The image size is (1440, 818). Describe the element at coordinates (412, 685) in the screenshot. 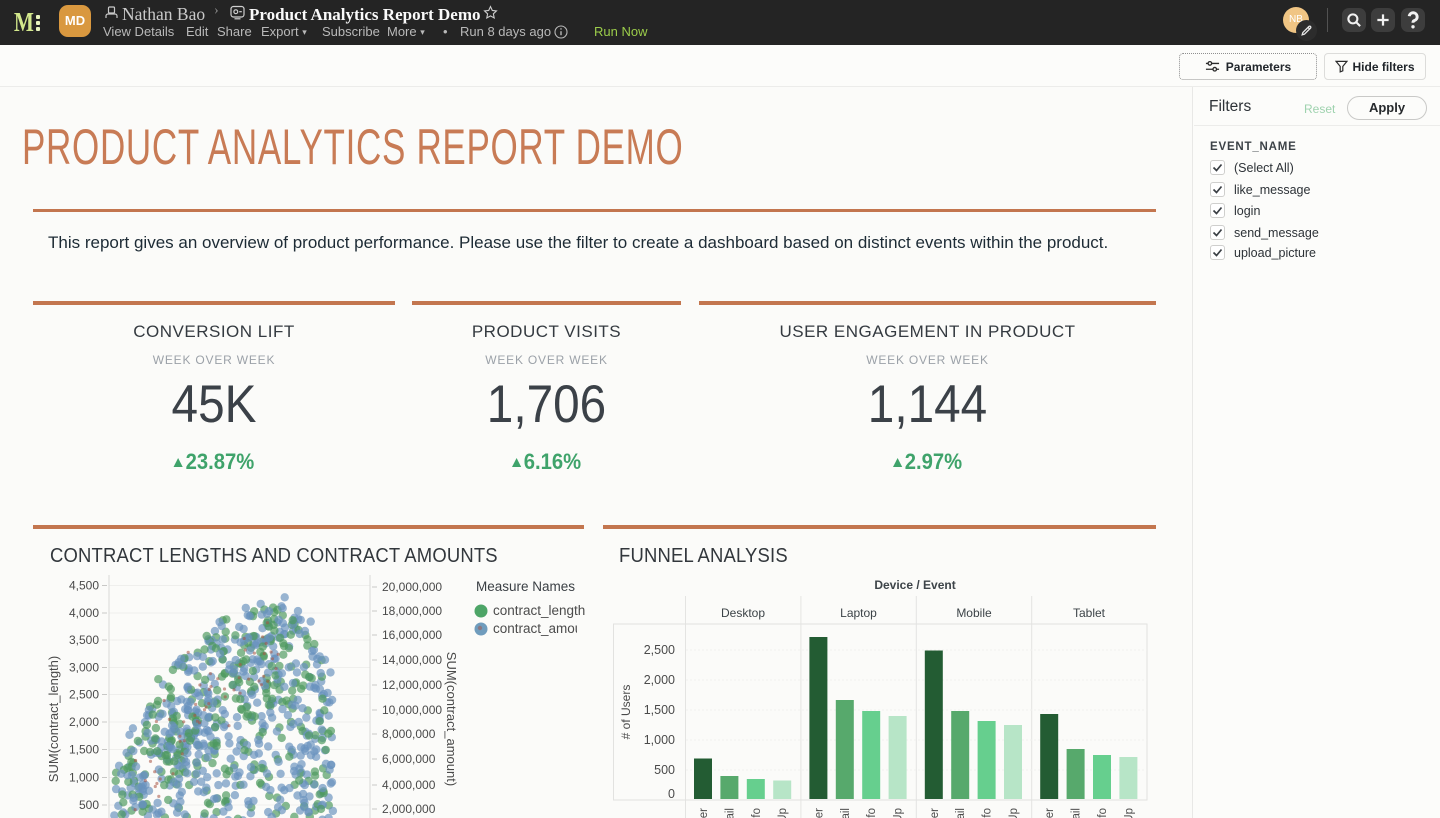

I see `svg-text: 12,000,000` at that location.